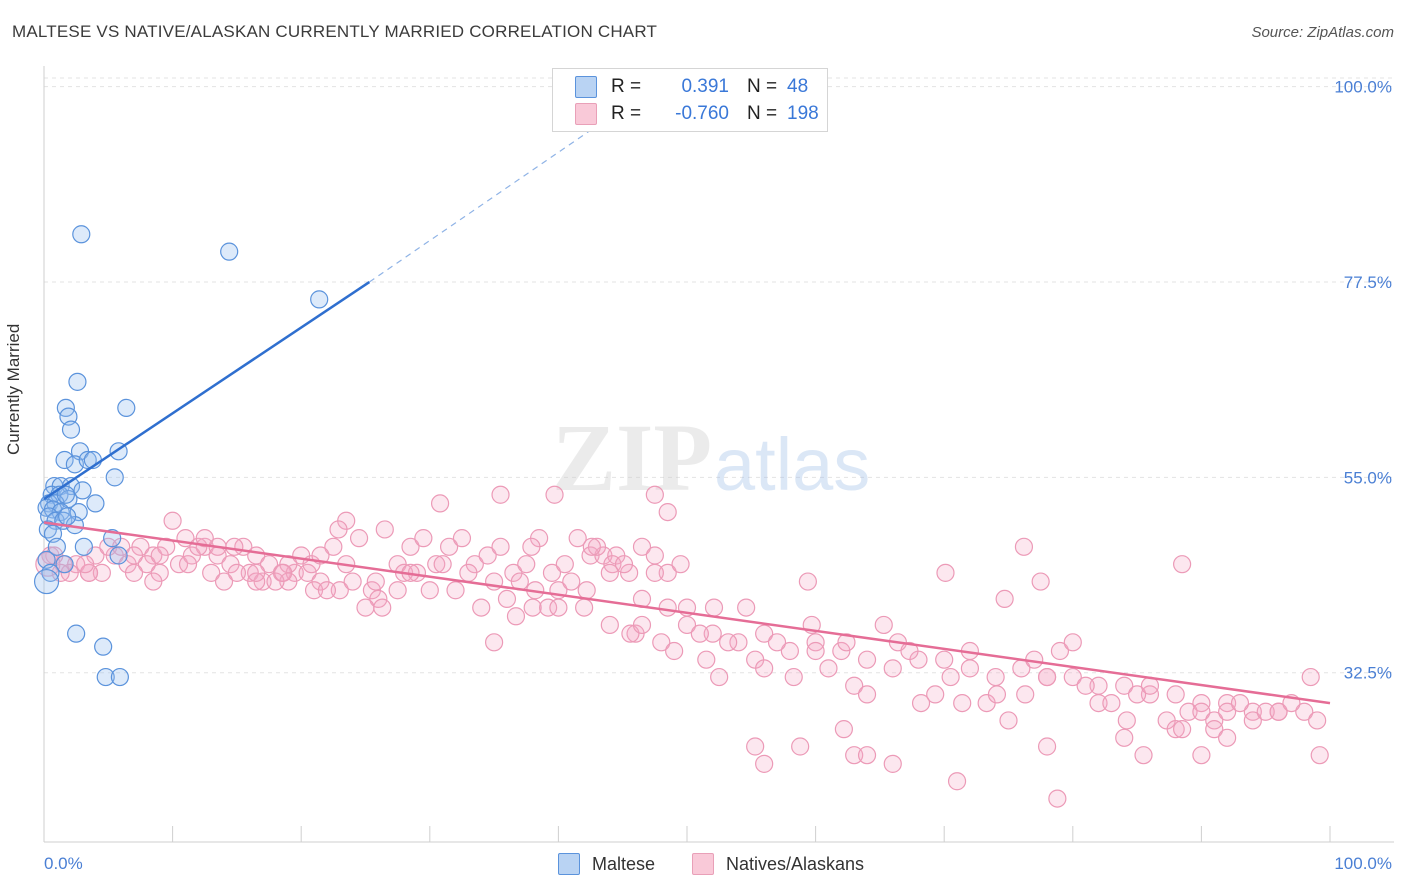  I want to click on watermark-zip: ZIP, so click(632, 457).